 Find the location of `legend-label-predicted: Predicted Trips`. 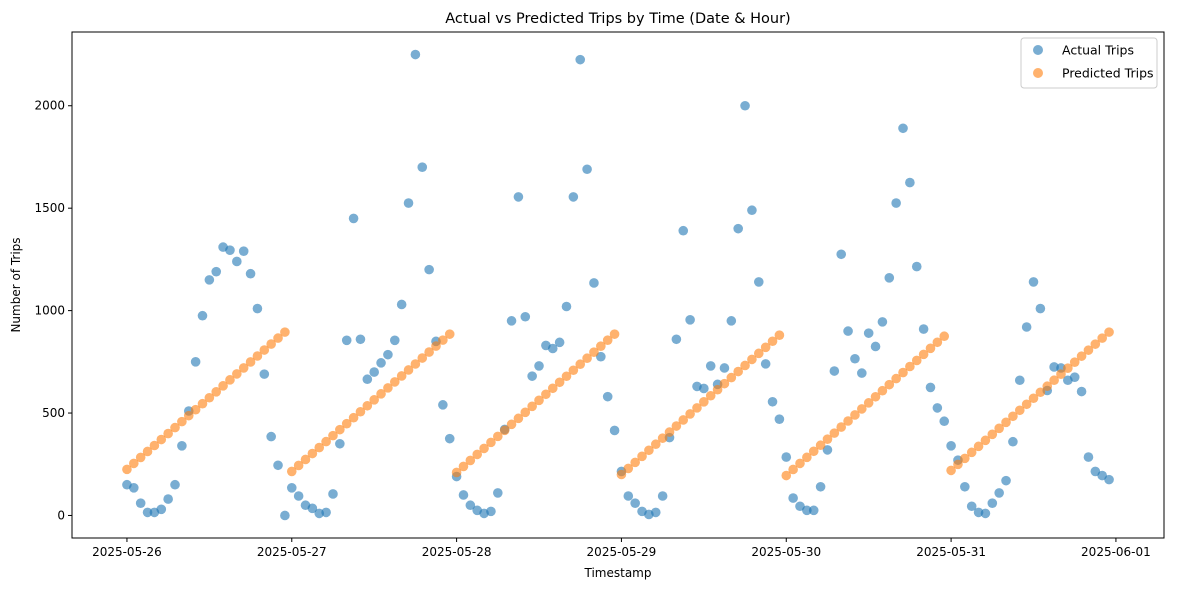

legend-label-predicted: Predicted Trips is located at coordinates (1108, 73).